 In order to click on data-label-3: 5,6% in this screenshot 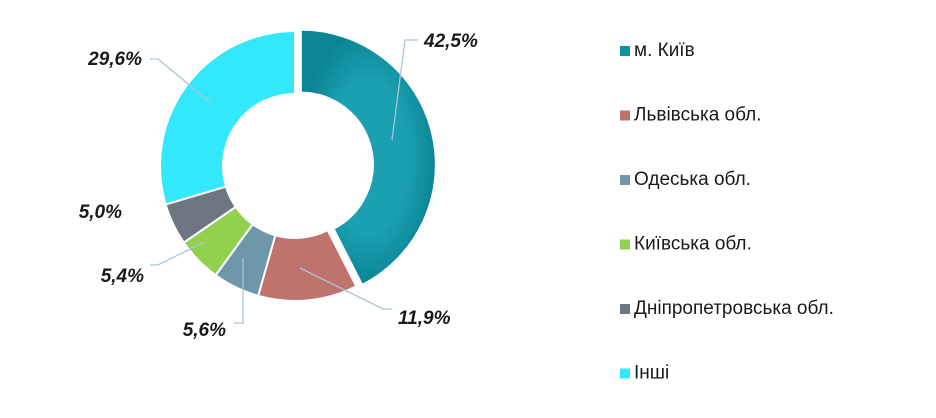, I will do `click(204, 330)`.